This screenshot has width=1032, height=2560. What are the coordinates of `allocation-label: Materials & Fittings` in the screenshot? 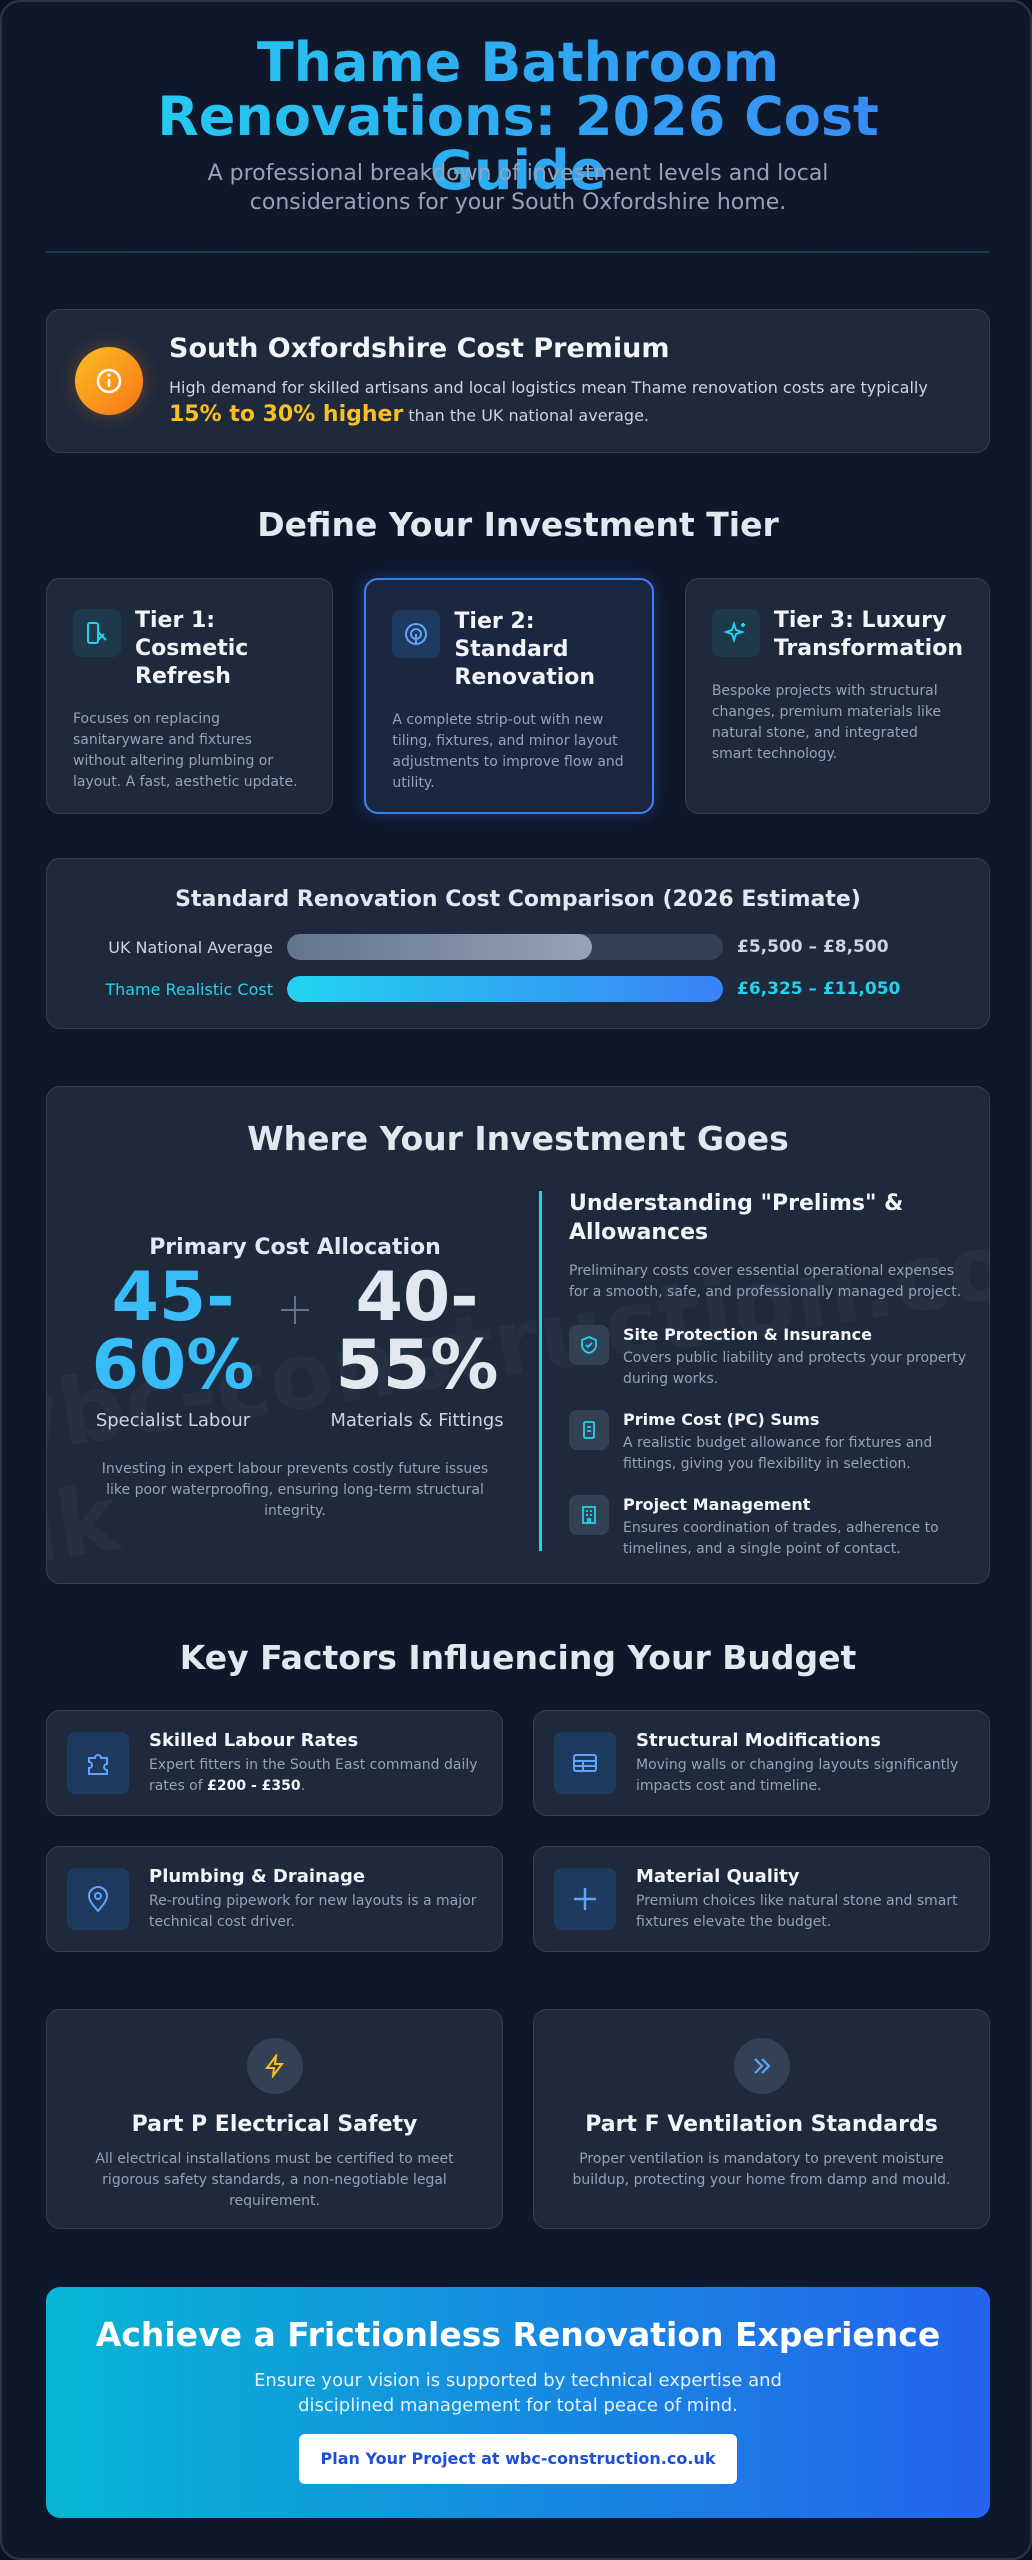 It's located at (417, 1420).